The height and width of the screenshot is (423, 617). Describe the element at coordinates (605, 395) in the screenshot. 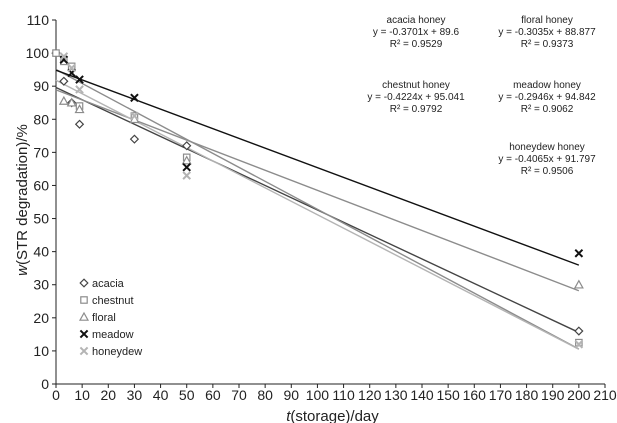

I see `x-tick-label: 210` at that location.